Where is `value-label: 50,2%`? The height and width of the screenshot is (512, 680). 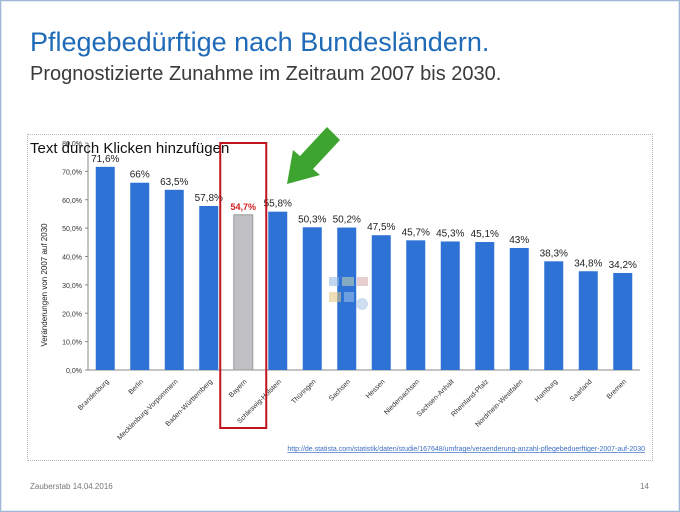 value-label: 50,2% is located at coordinates (347, 220).